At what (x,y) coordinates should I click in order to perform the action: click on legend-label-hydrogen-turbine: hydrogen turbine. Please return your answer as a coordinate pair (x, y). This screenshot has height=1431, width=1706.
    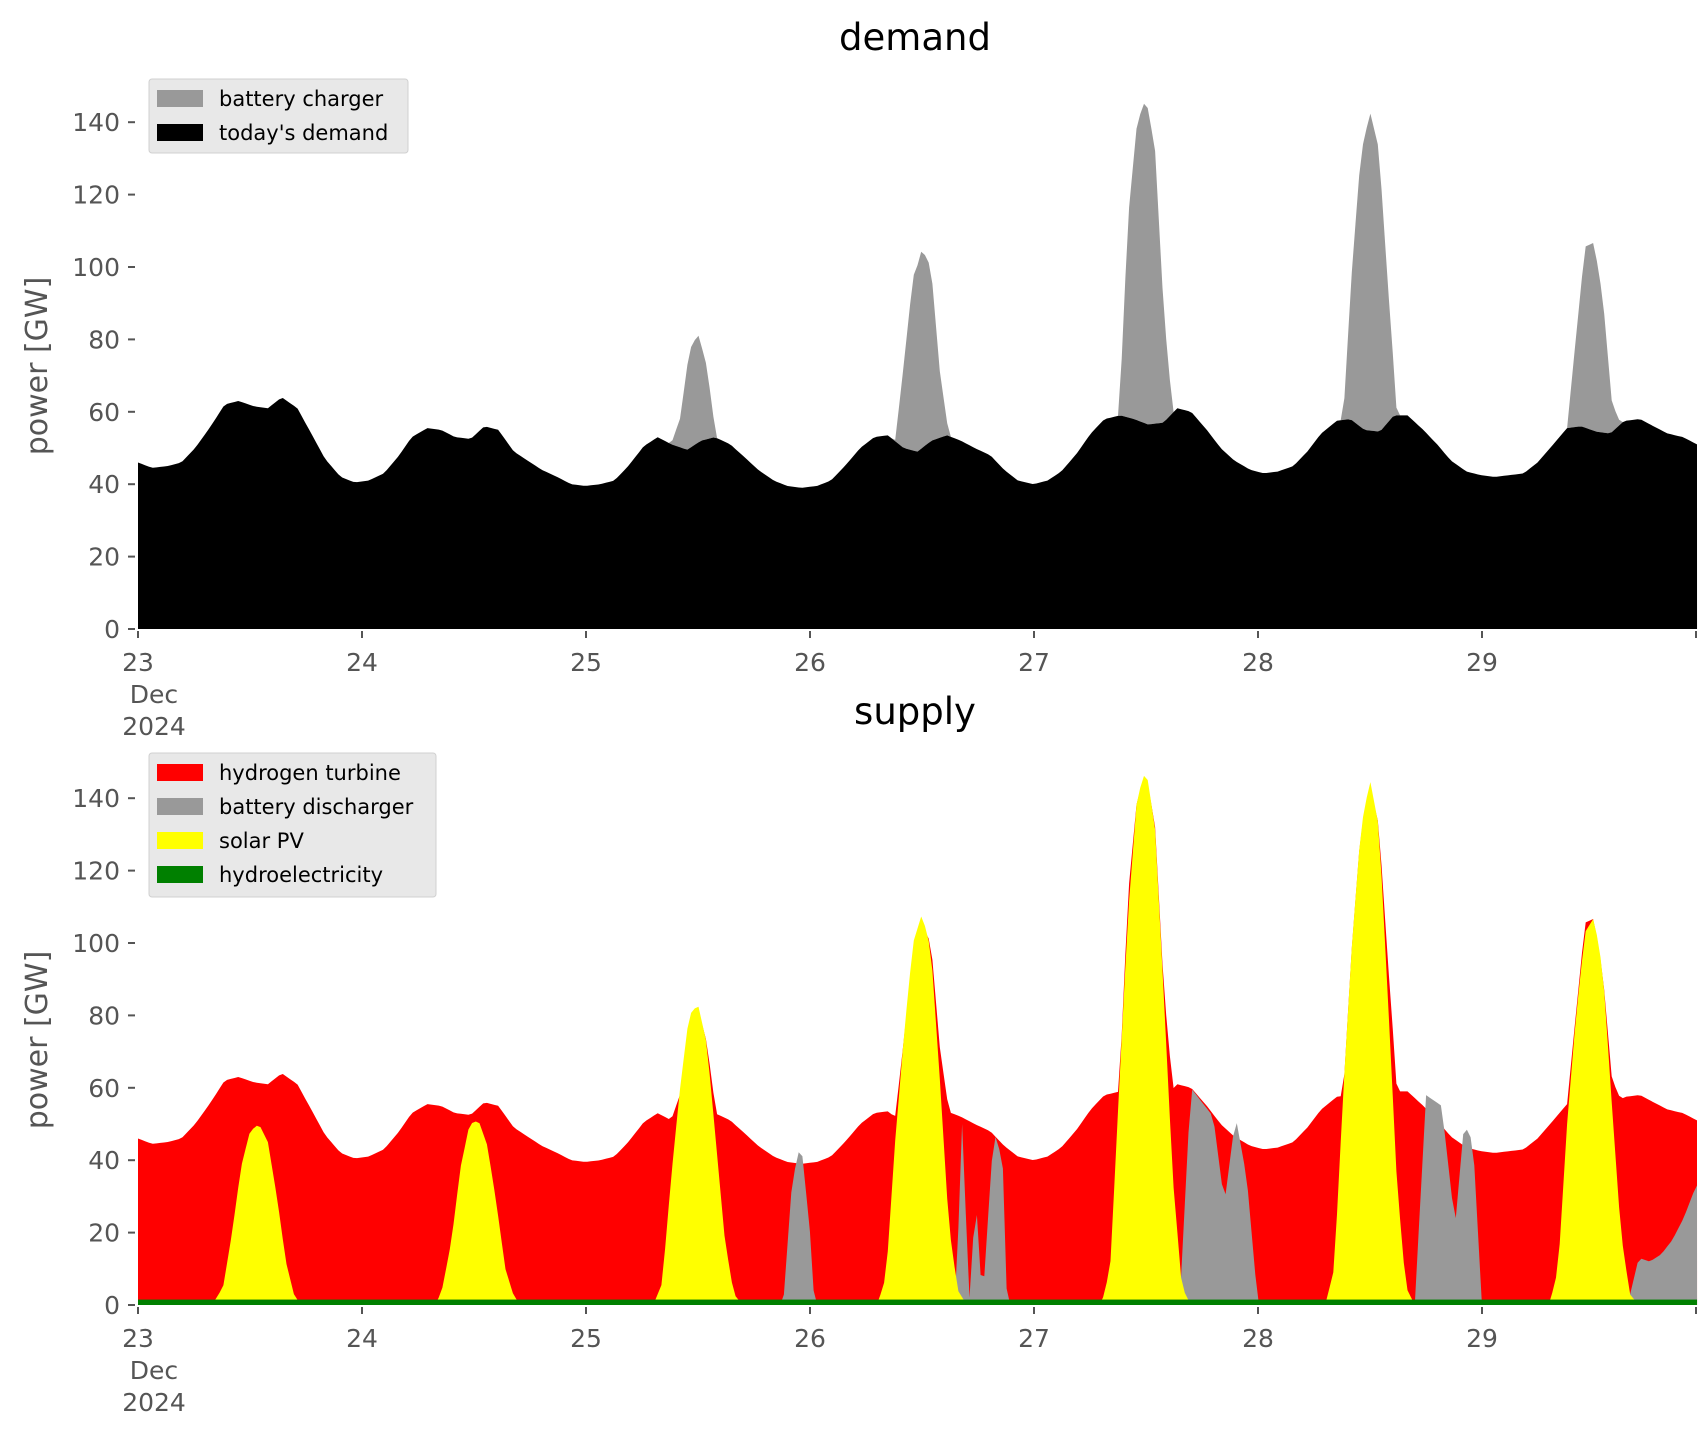
    Looking at the image, I should click on (310, 773).